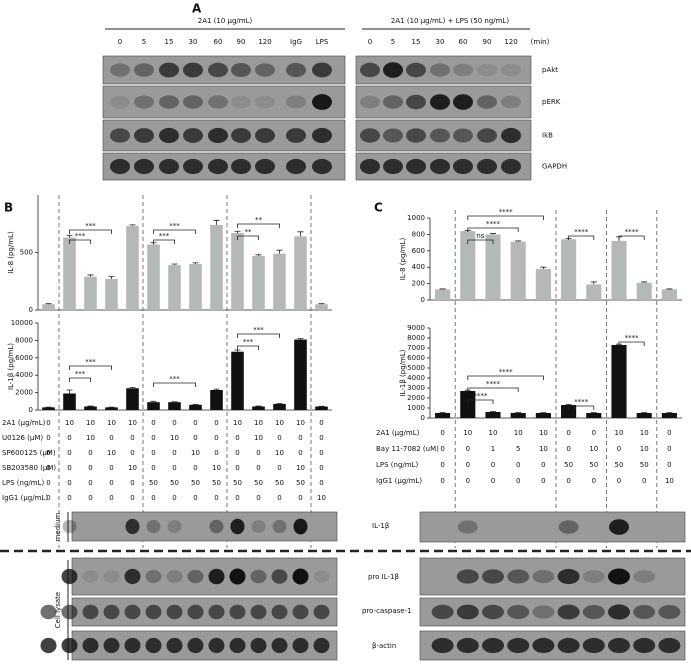 Image resolution: width=691 pixels, height=666 pixels. What do you see at coordinates (384, 646) in the screenshot?
I see `blot-label: β-actin` at bounding box center [384, 646].